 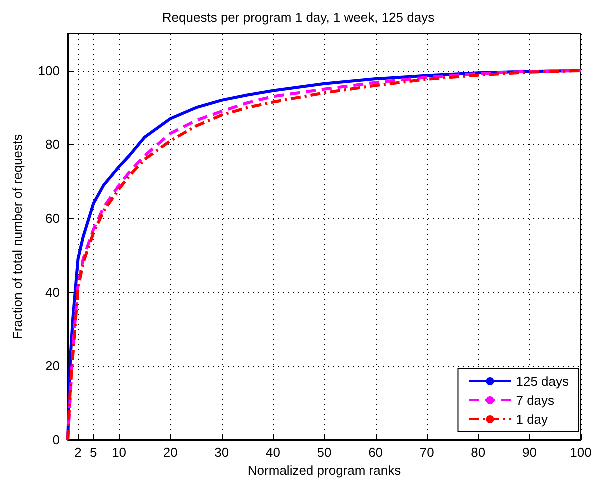 What do you see at coordinates (53, 218) in the screenshot?
I see `y-tick-label: 60` at bounding box center [53, 218].